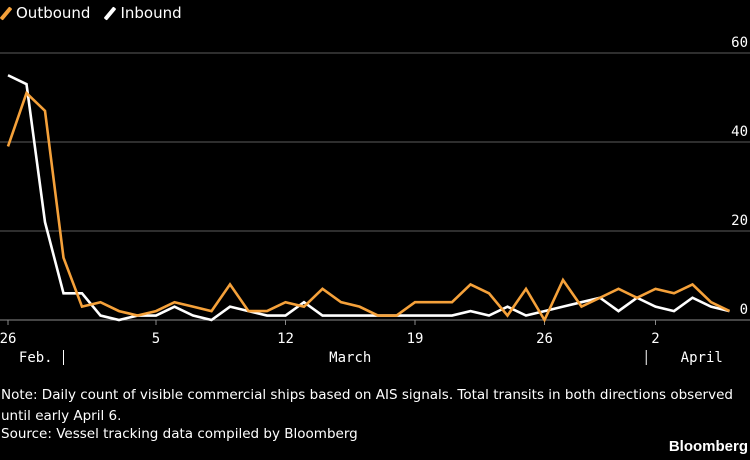 The image size is (750, 460). Describe the element at coordinates (151, 13) in the screenshot. I see `legend-label-inbound: Inbound` at that location.